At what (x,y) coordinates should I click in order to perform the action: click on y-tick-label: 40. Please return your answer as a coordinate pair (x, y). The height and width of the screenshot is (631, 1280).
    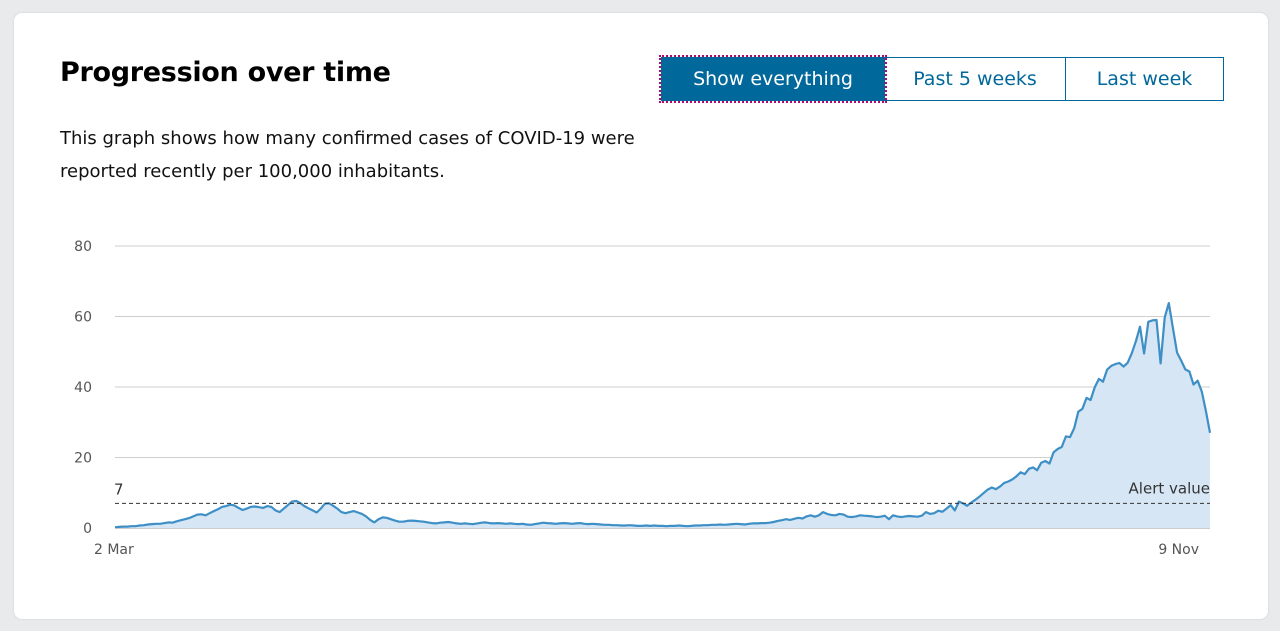
    Looking at the image, I should click on (83, 388).